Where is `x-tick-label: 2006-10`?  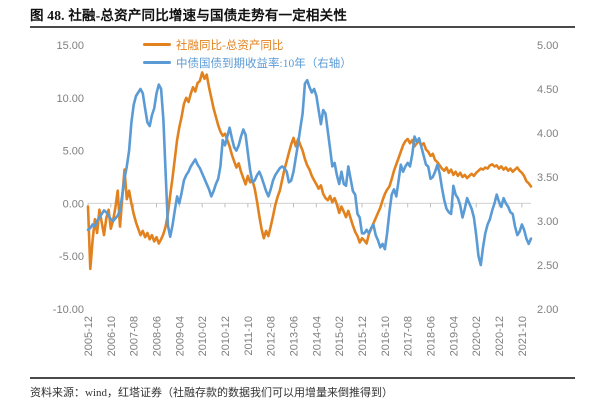
x-tick-label: 2006-10 is located at coordinates (112, 336).